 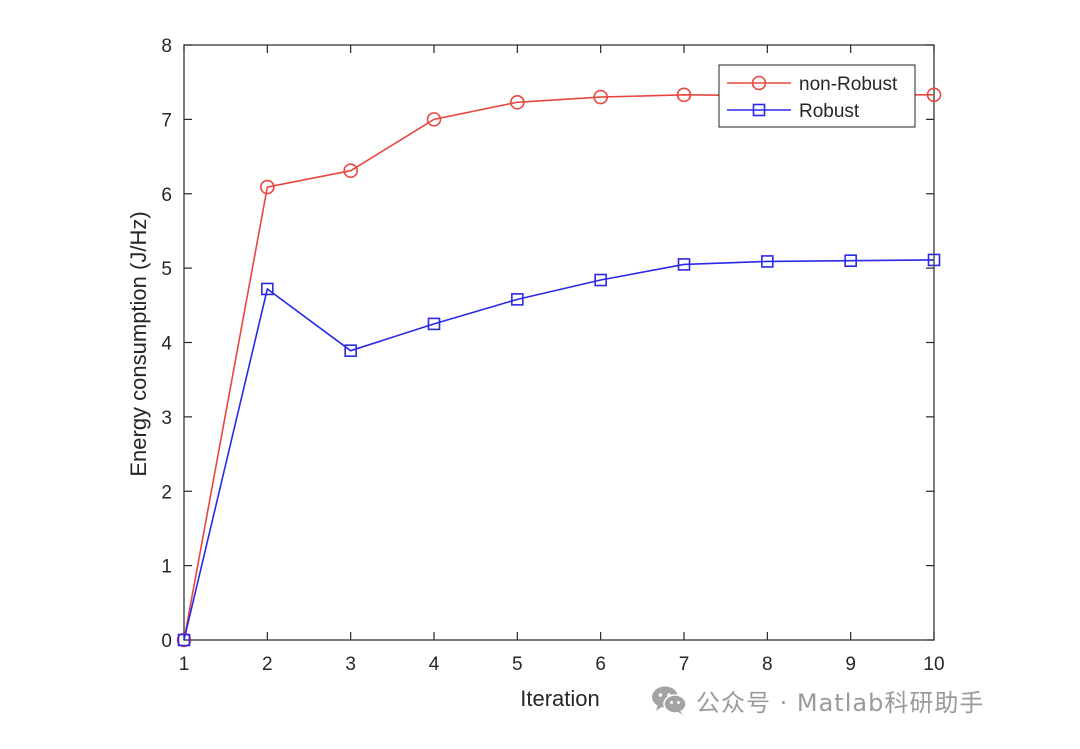 I want to click on x-tick-label: 9, so click(x=850, y=664).